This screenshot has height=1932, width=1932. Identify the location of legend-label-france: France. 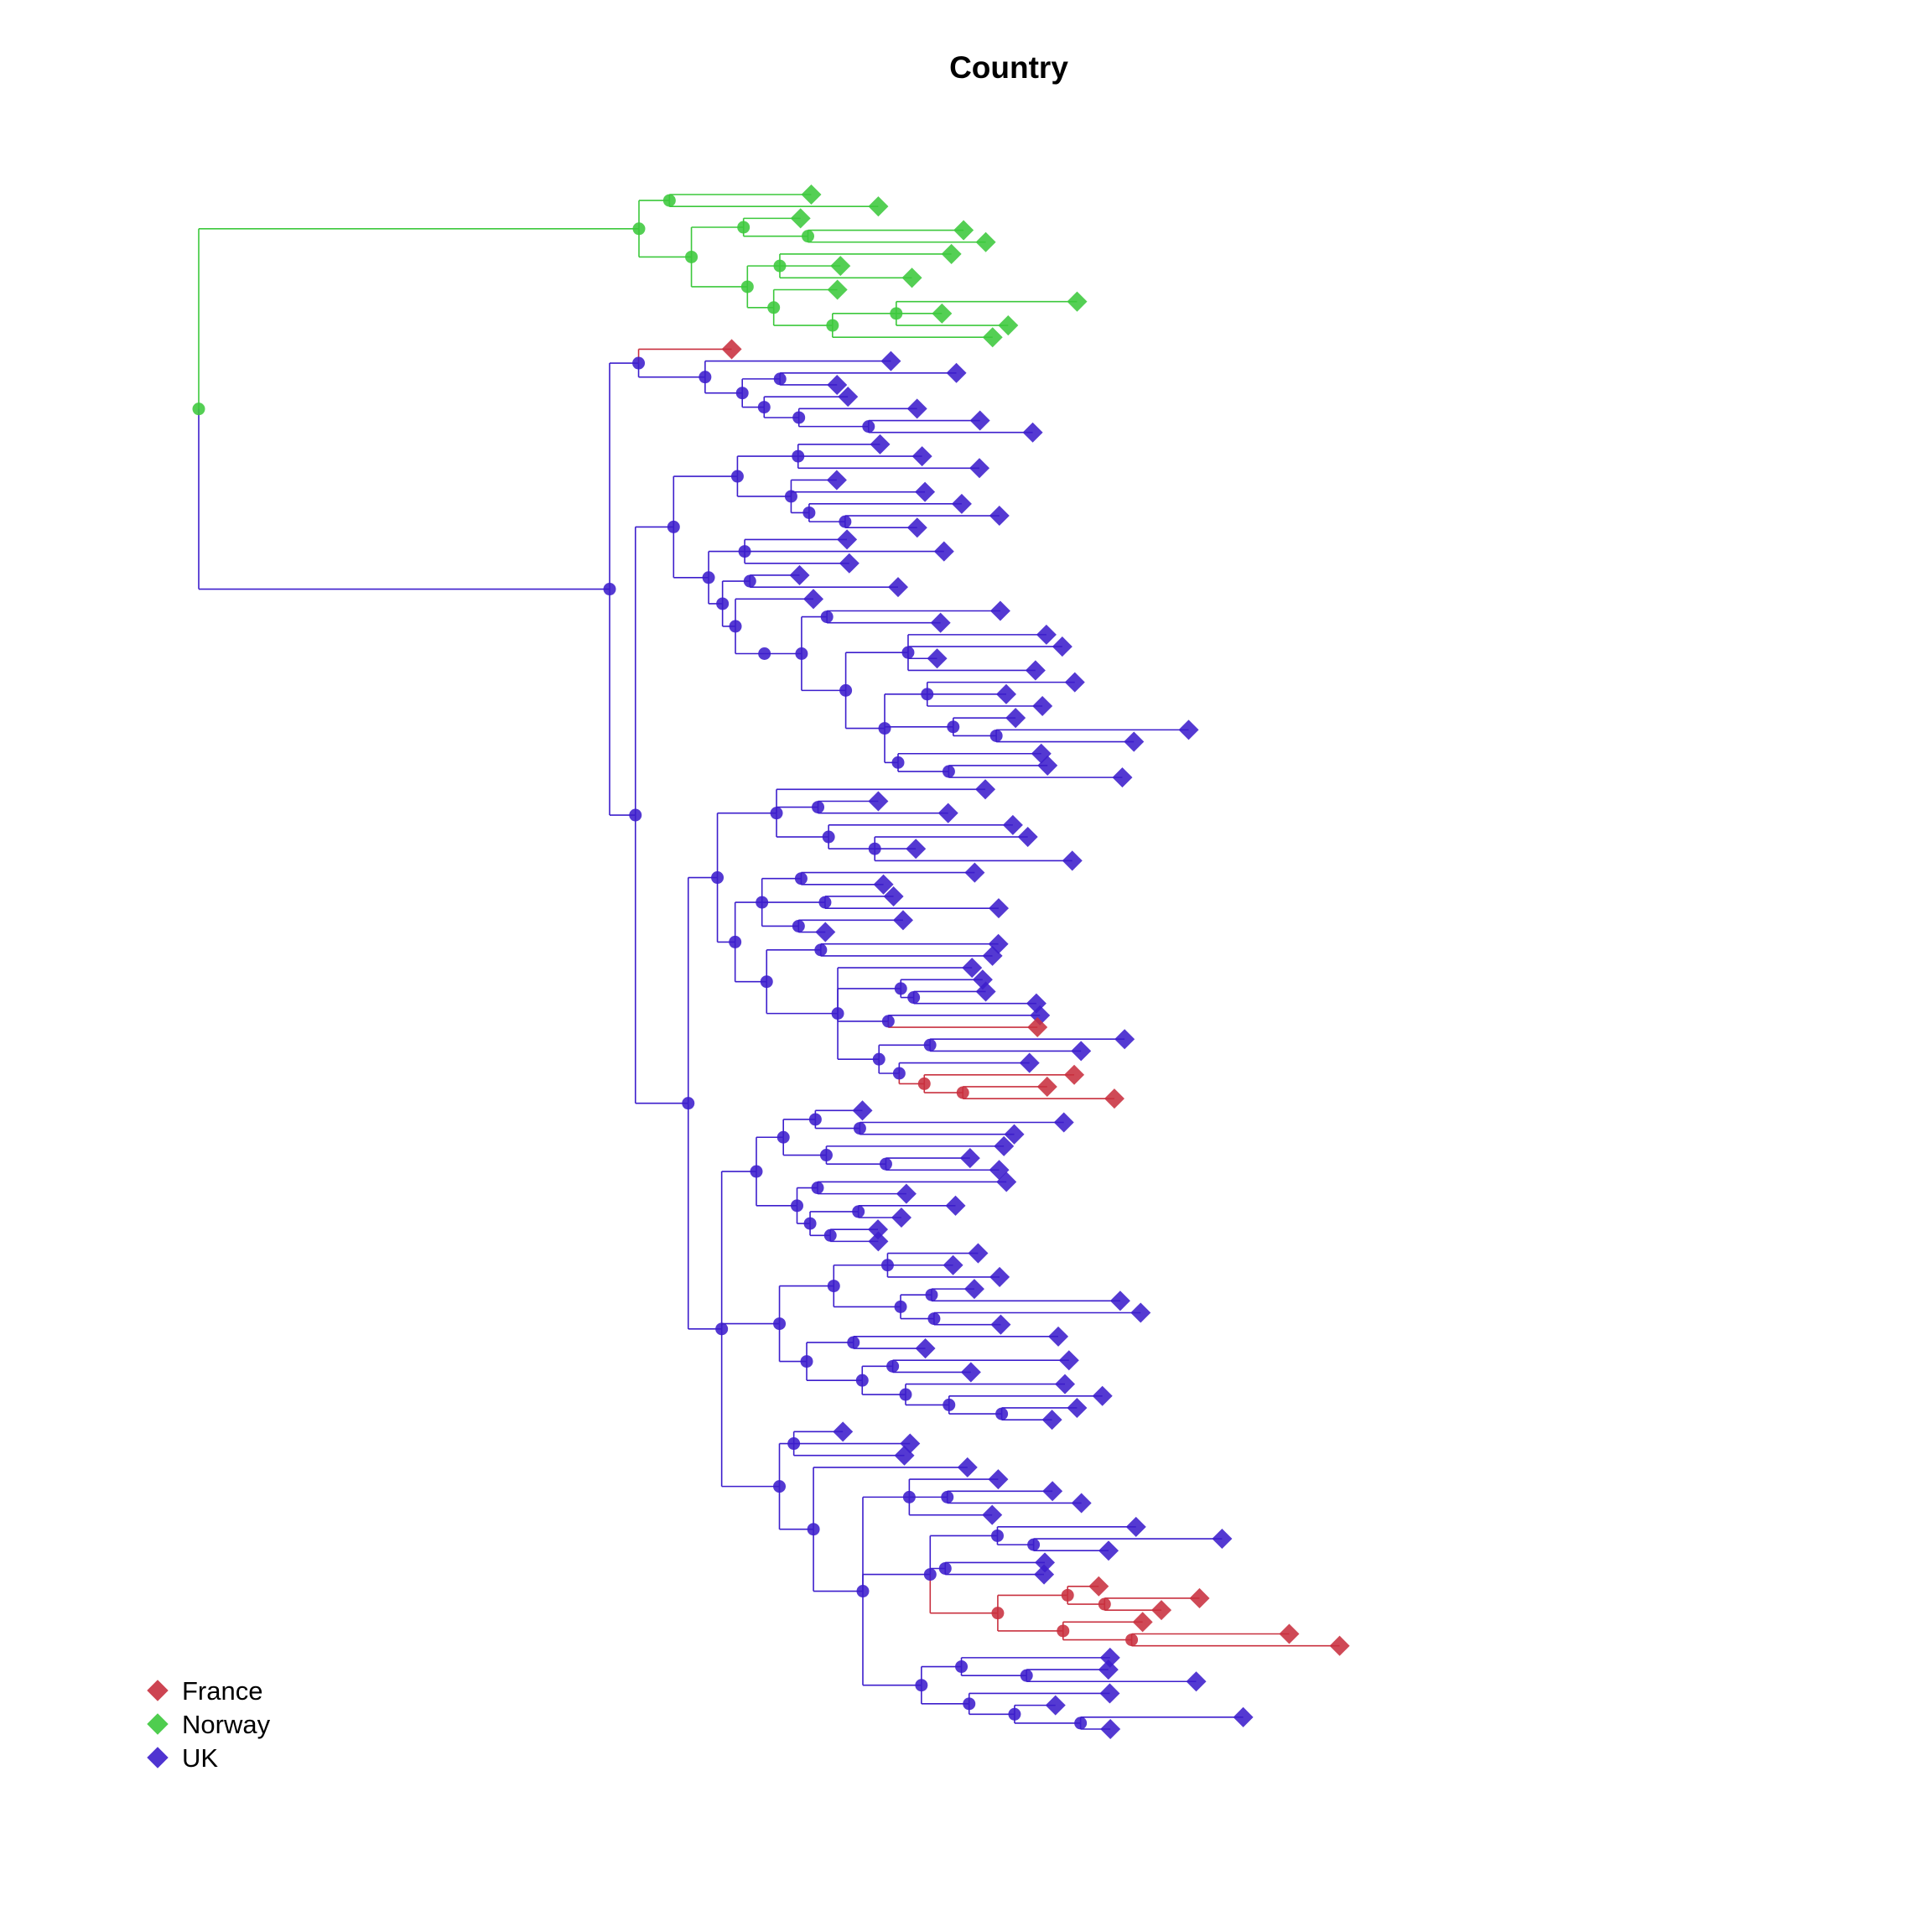
(222, 1691).